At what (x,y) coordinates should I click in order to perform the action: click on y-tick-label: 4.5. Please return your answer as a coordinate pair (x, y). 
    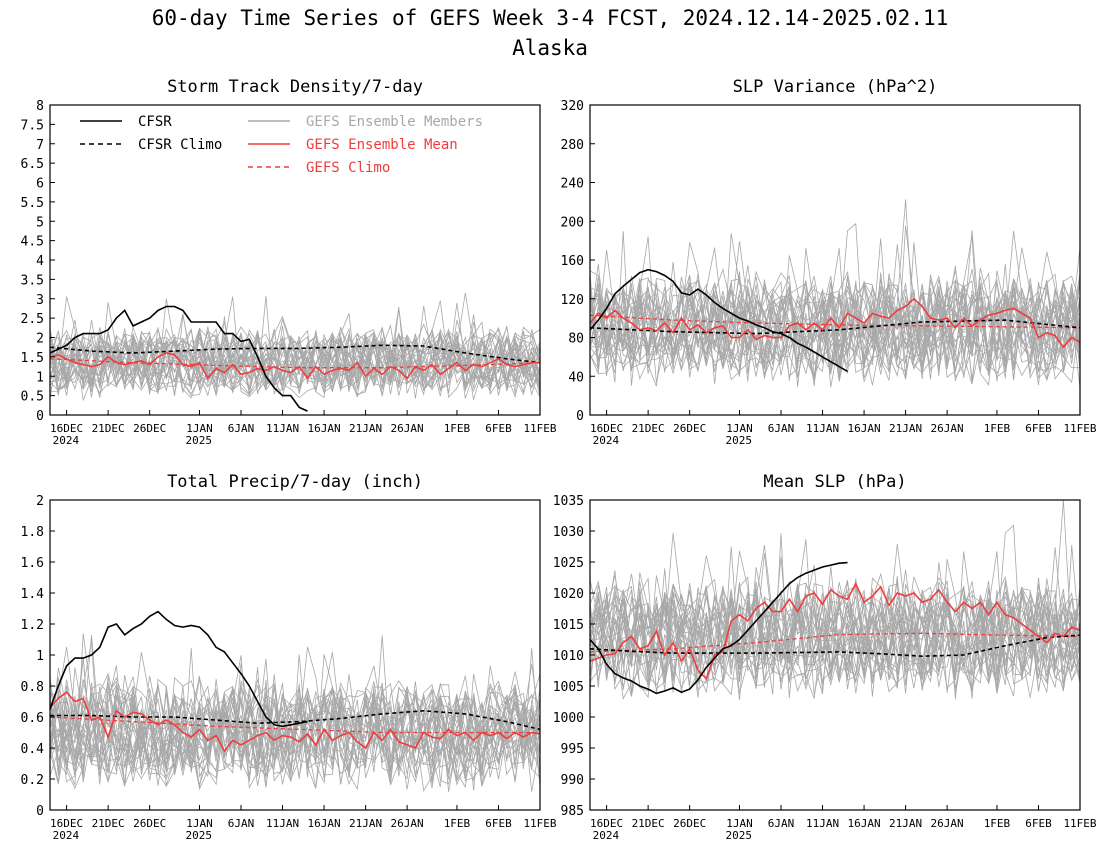
    Looking at the image, I should click on (32, 242).